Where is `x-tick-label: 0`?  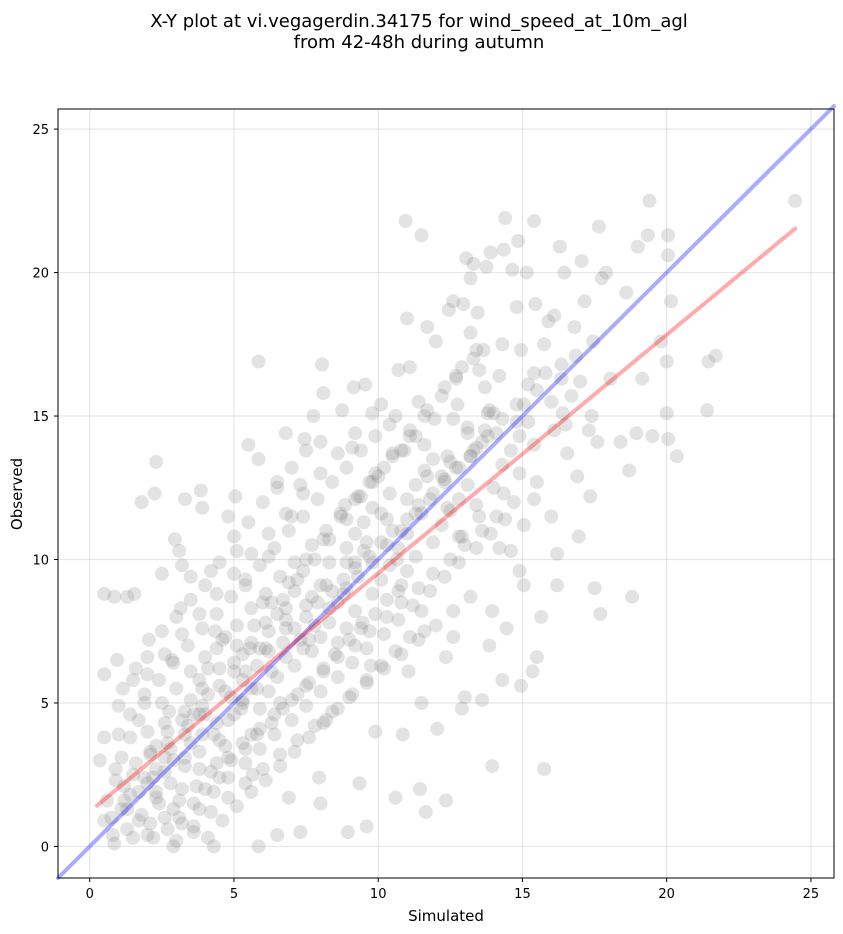 x-tick-label: 0 is located at coordinates (90, 894).